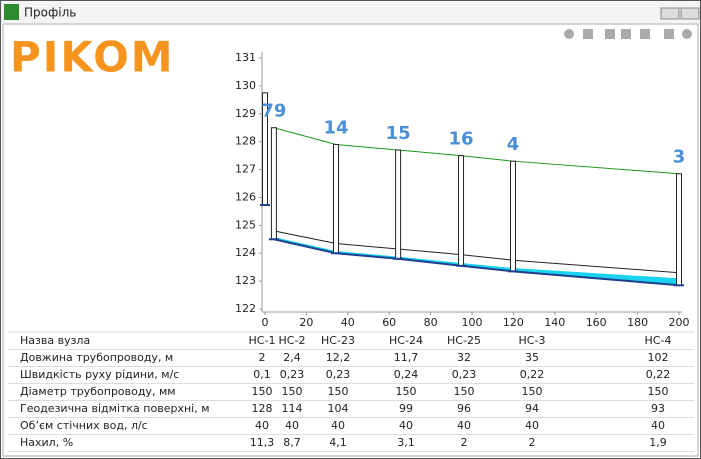 Image resolution: width=701 pixels, height=459 pixels. I want to click on window-title: Профіль, so click(50, 13).